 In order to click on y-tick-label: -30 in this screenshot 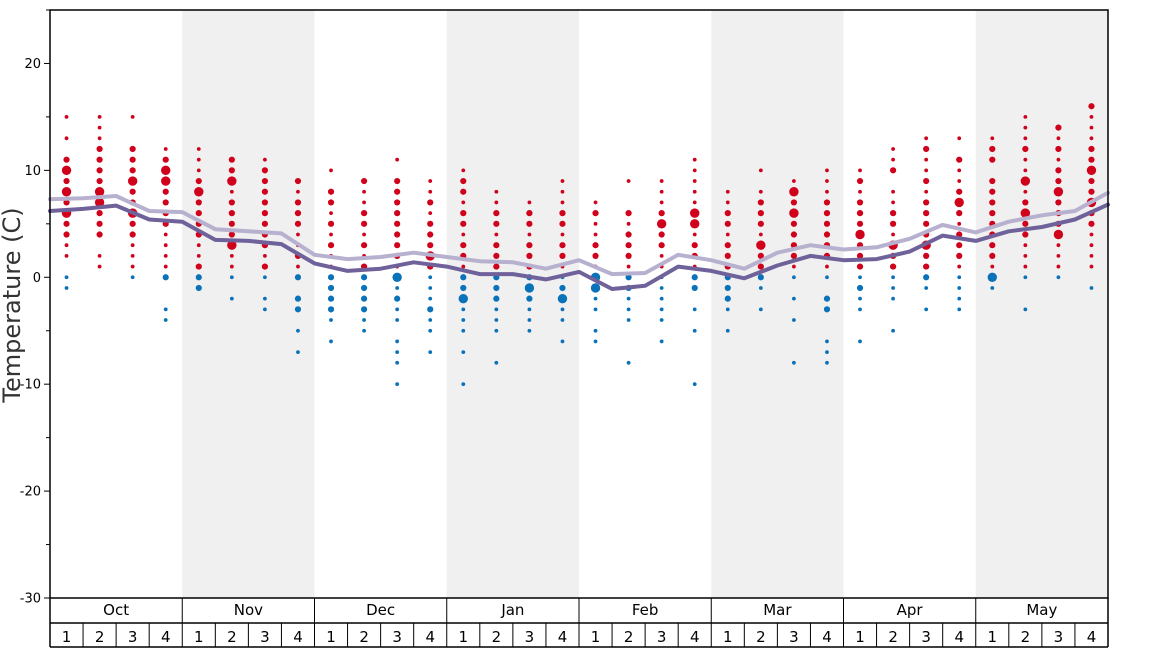, I will do `click(30, 599)`.